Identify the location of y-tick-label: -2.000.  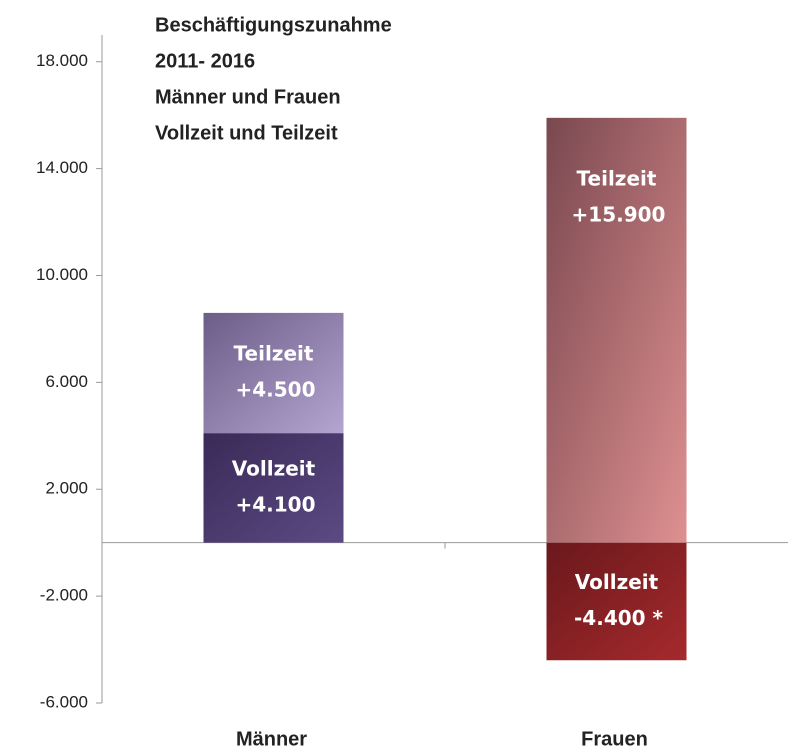
(64, 595).